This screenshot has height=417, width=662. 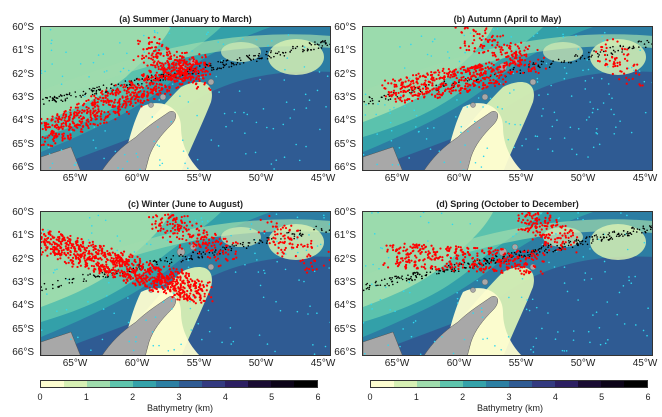 I want to click on lat-label: 60°S, so click(x=345, y=27).